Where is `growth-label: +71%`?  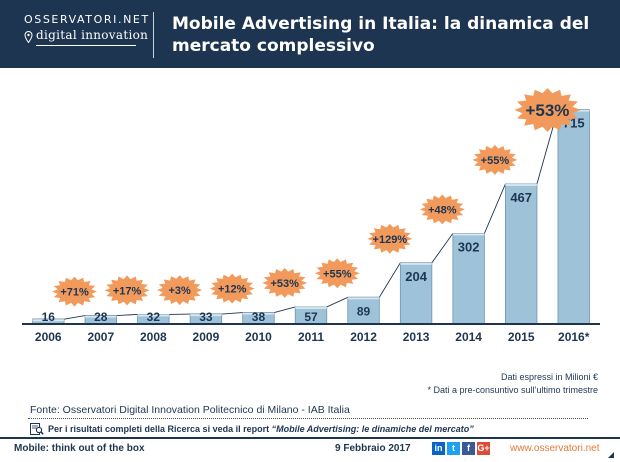 growth-label: +71% is located at coordinates (74, 293).